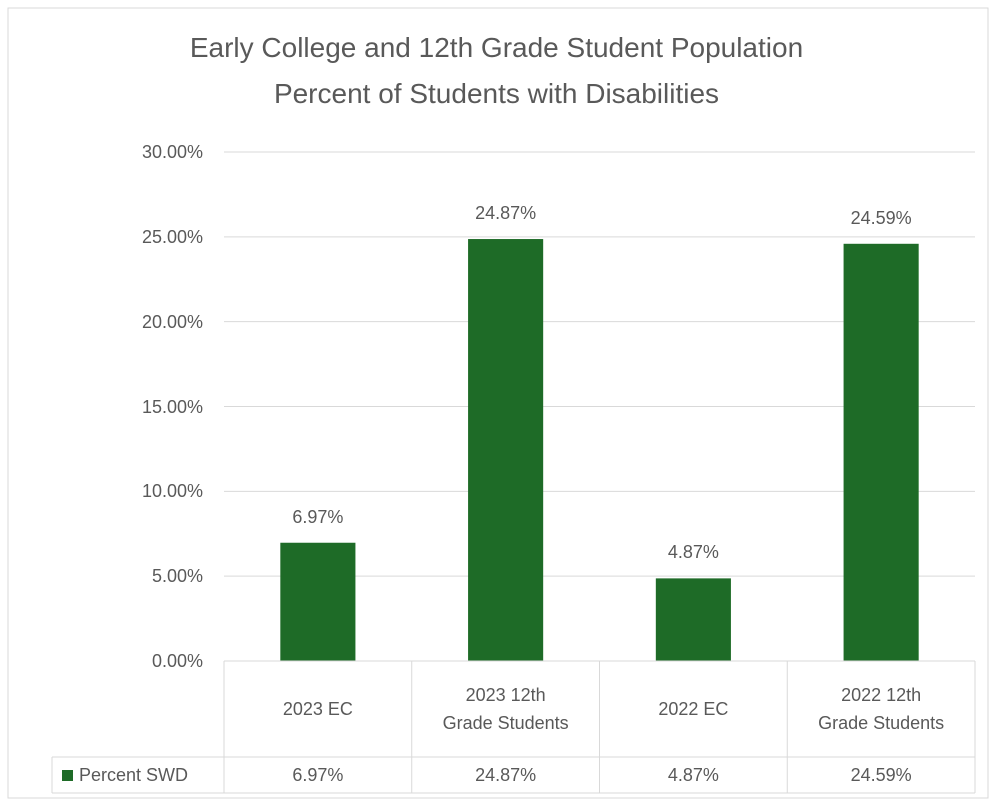 Image resolution: width=993 pixels, height=803 pixels. Describe the element at coordinates (496, 93) in the screenshot. I see `chart-title: Percent of Students with Disabilities` at that location.